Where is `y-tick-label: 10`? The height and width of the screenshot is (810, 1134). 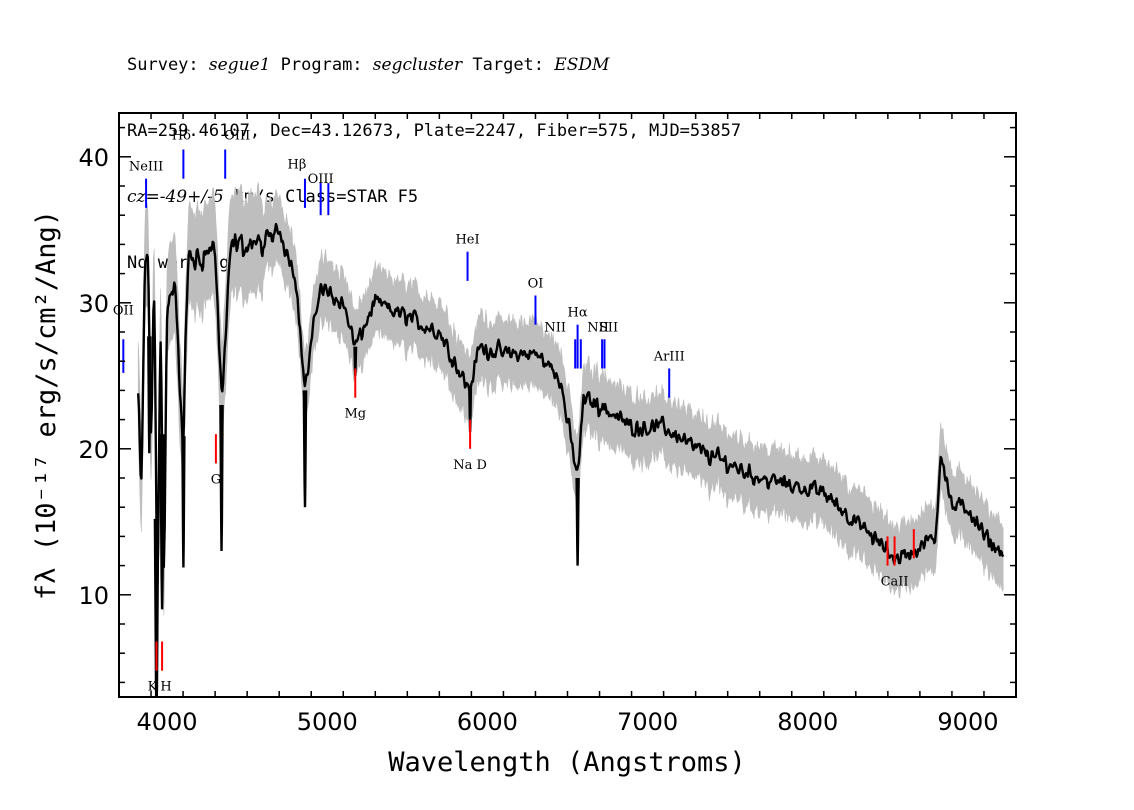
y-tick-label: 10 is located at coordinates (93, 596).